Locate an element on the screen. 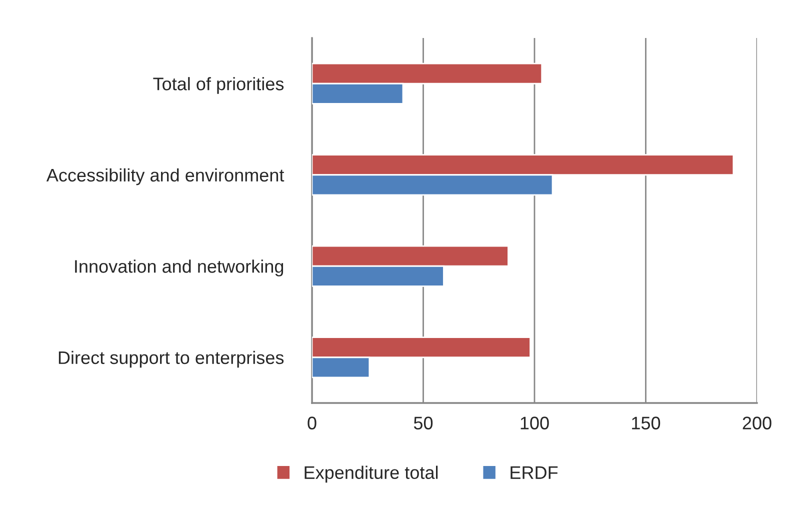 This screenshot has height=509, width=789. legend-label: ERDF is located at coordinates (534, 472).